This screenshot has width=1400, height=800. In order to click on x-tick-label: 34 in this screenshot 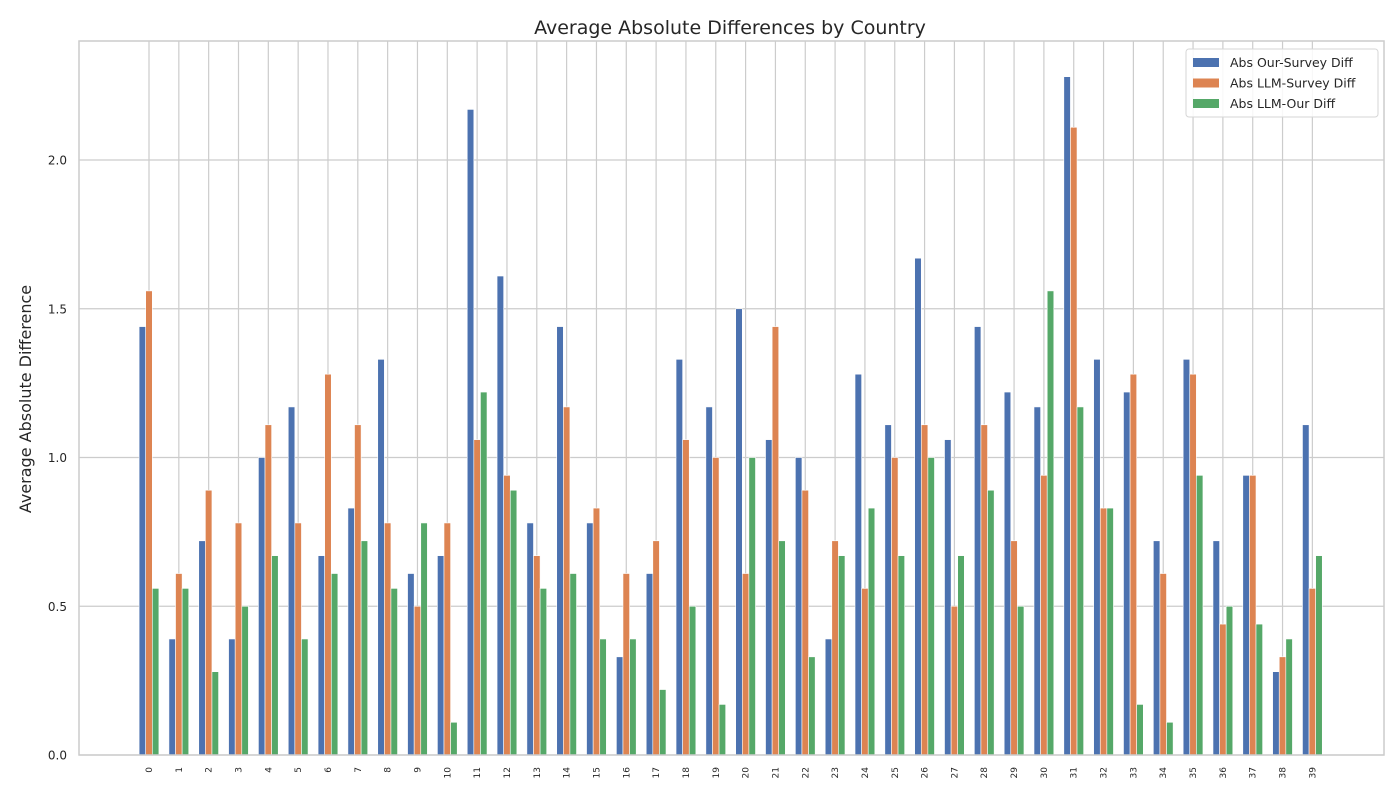, I will do `click(1164, 773)`.